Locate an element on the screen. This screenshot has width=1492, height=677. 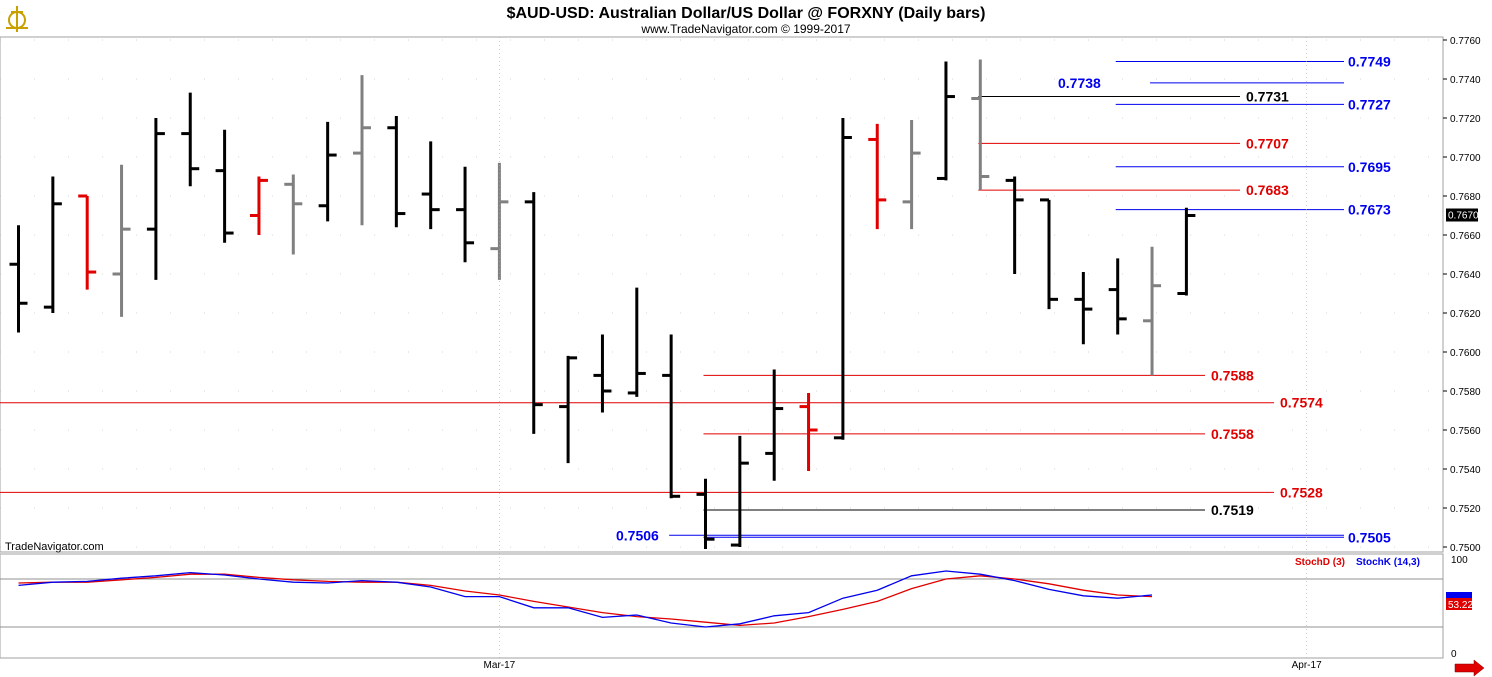
stochk-value: 53.22 is located at coordinates (1460, 605).